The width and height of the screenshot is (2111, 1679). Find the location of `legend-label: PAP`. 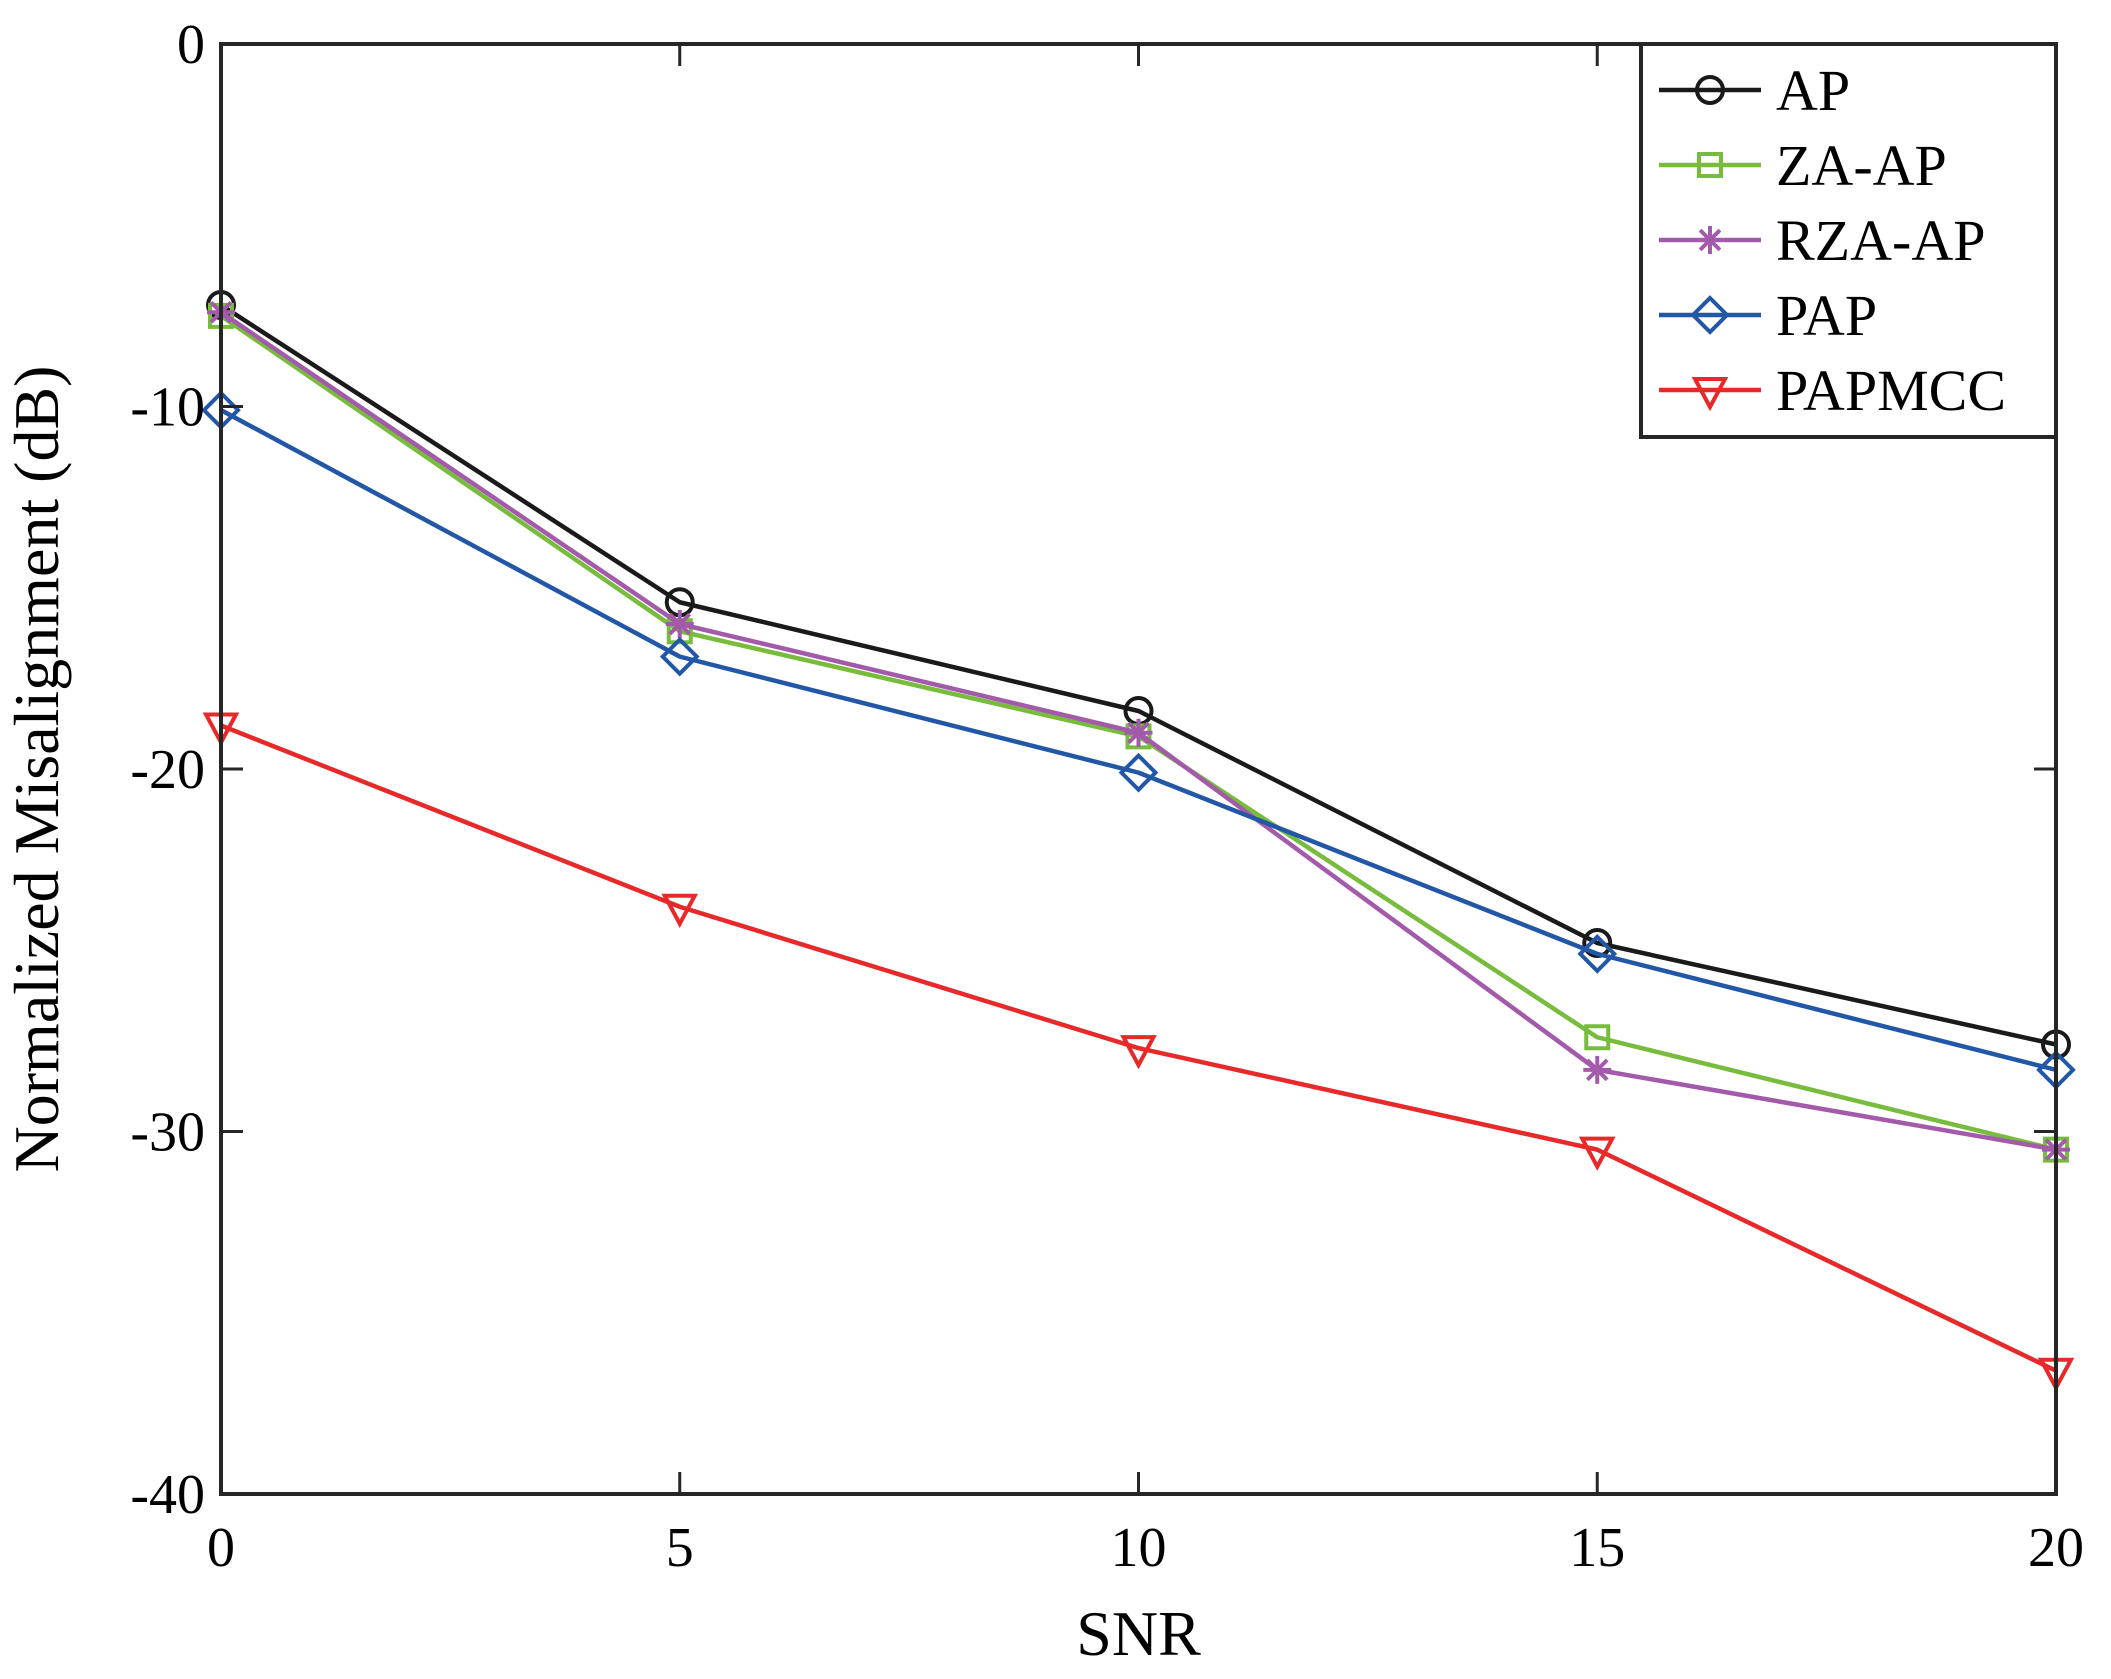

legend-label: PAP is located at coordinates (1826, 315).